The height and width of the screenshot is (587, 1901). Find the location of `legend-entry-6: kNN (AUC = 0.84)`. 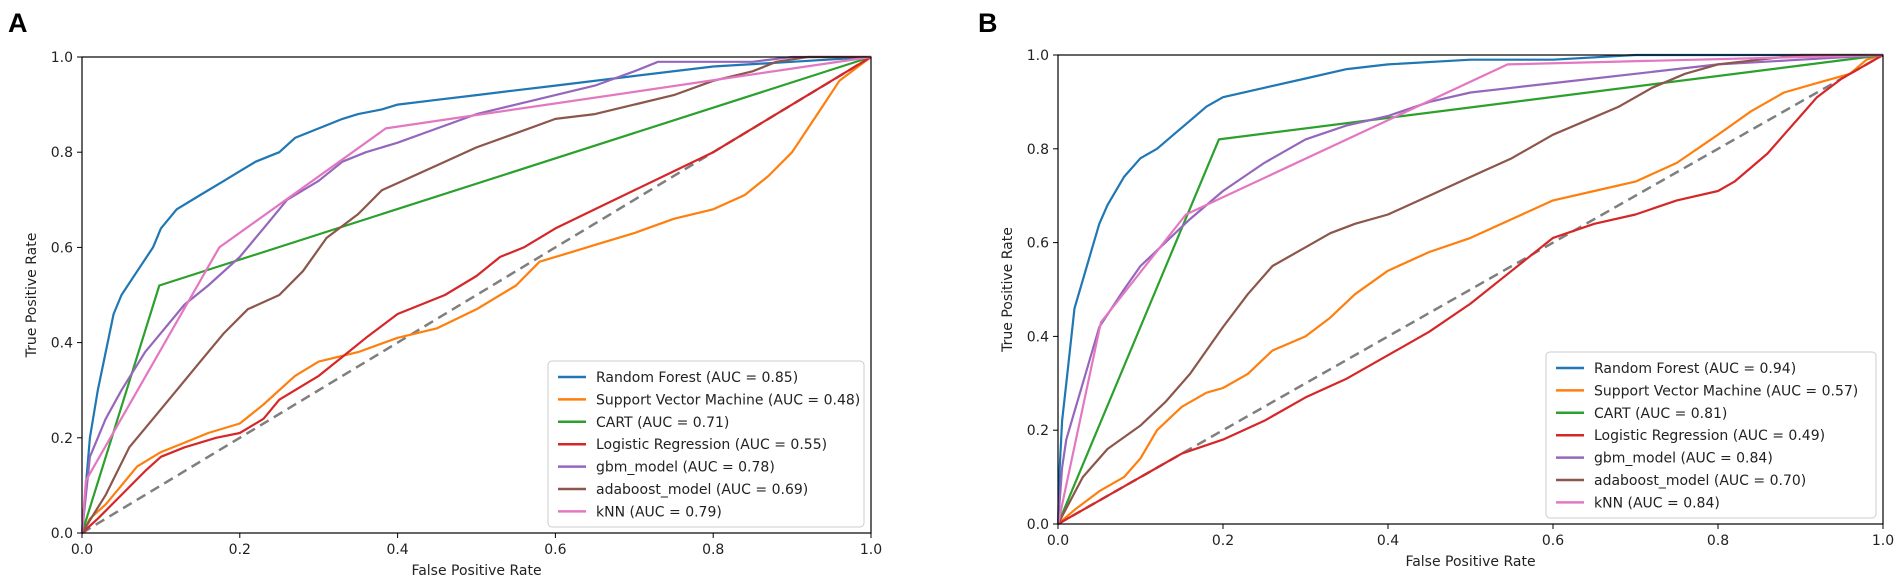

legend-entry-6: kNN (AUC = 0.84) is located at coordinates (1657, 503).